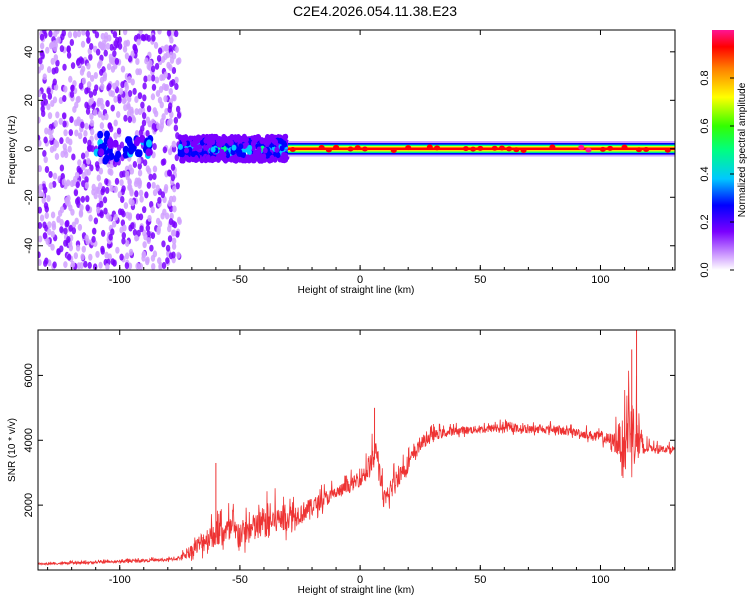 This screenshot has height=600, width=750. What do you see at coordinates (29, 375) in the screenshot?
I see `snr-y-tick-label: 6000` at bounding box center [29, 375].